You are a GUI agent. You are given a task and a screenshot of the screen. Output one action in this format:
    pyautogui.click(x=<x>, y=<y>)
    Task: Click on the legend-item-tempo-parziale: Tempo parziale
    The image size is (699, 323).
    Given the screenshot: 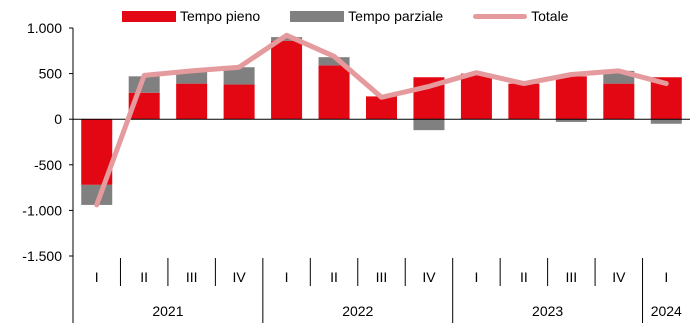 What is the action you would take?
    pyautogui.click(x=366, y=16)
    